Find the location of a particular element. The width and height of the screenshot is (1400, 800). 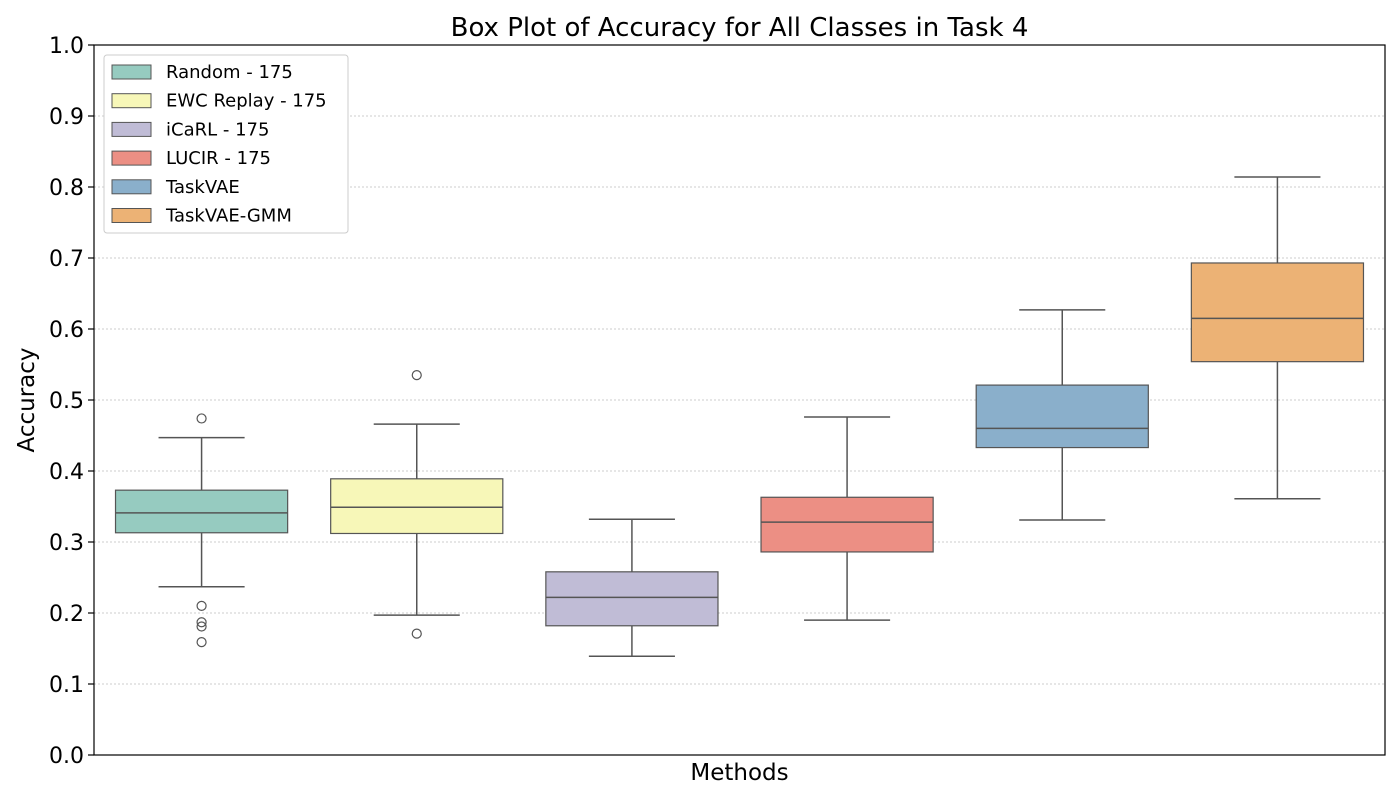

x-axis-label: Methods is located at coordinates (739, 773).